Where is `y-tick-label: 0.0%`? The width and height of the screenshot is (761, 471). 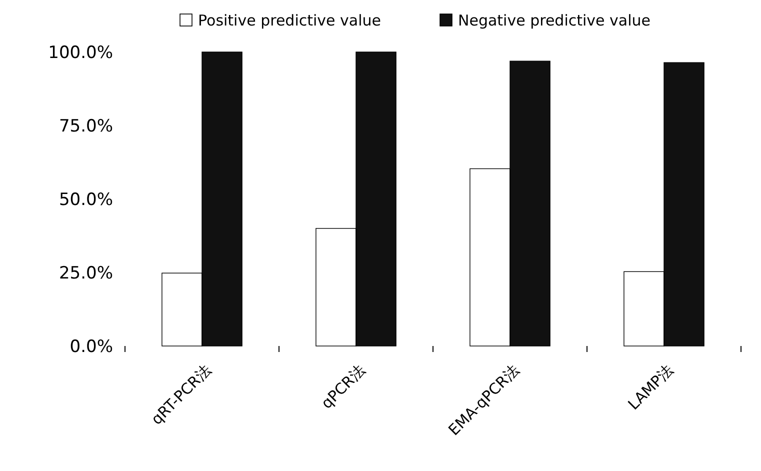 y-tick-label: 0.0% is located at coordinates (91, 346).